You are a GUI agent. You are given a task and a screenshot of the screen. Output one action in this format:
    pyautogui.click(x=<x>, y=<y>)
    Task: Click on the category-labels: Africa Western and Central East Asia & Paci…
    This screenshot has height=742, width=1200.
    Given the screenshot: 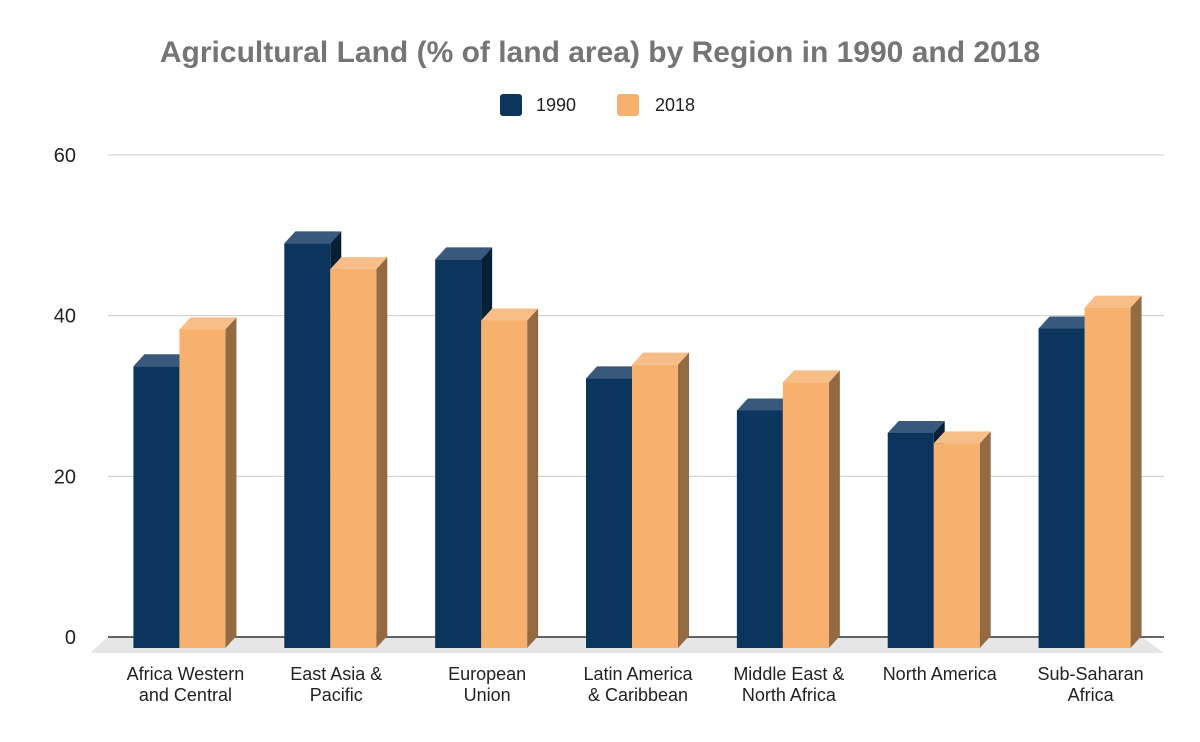 What is the action you would take?
    pyautogui.click(x=635, y=684)
    